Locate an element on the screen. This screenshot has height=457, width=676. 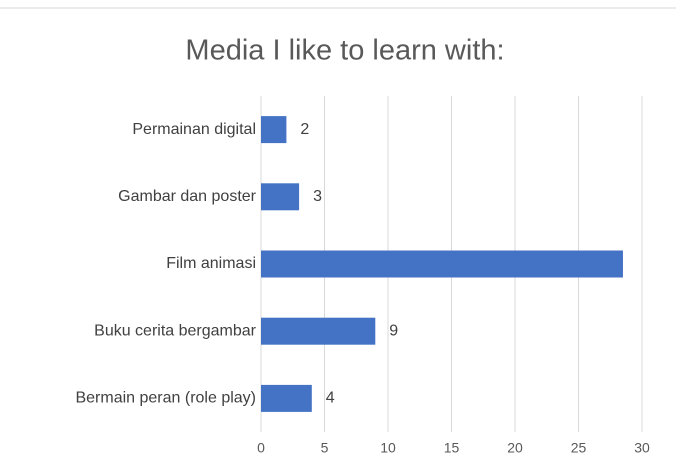
y-tick-label: Permainan digital is located at coordinates (194, 129).